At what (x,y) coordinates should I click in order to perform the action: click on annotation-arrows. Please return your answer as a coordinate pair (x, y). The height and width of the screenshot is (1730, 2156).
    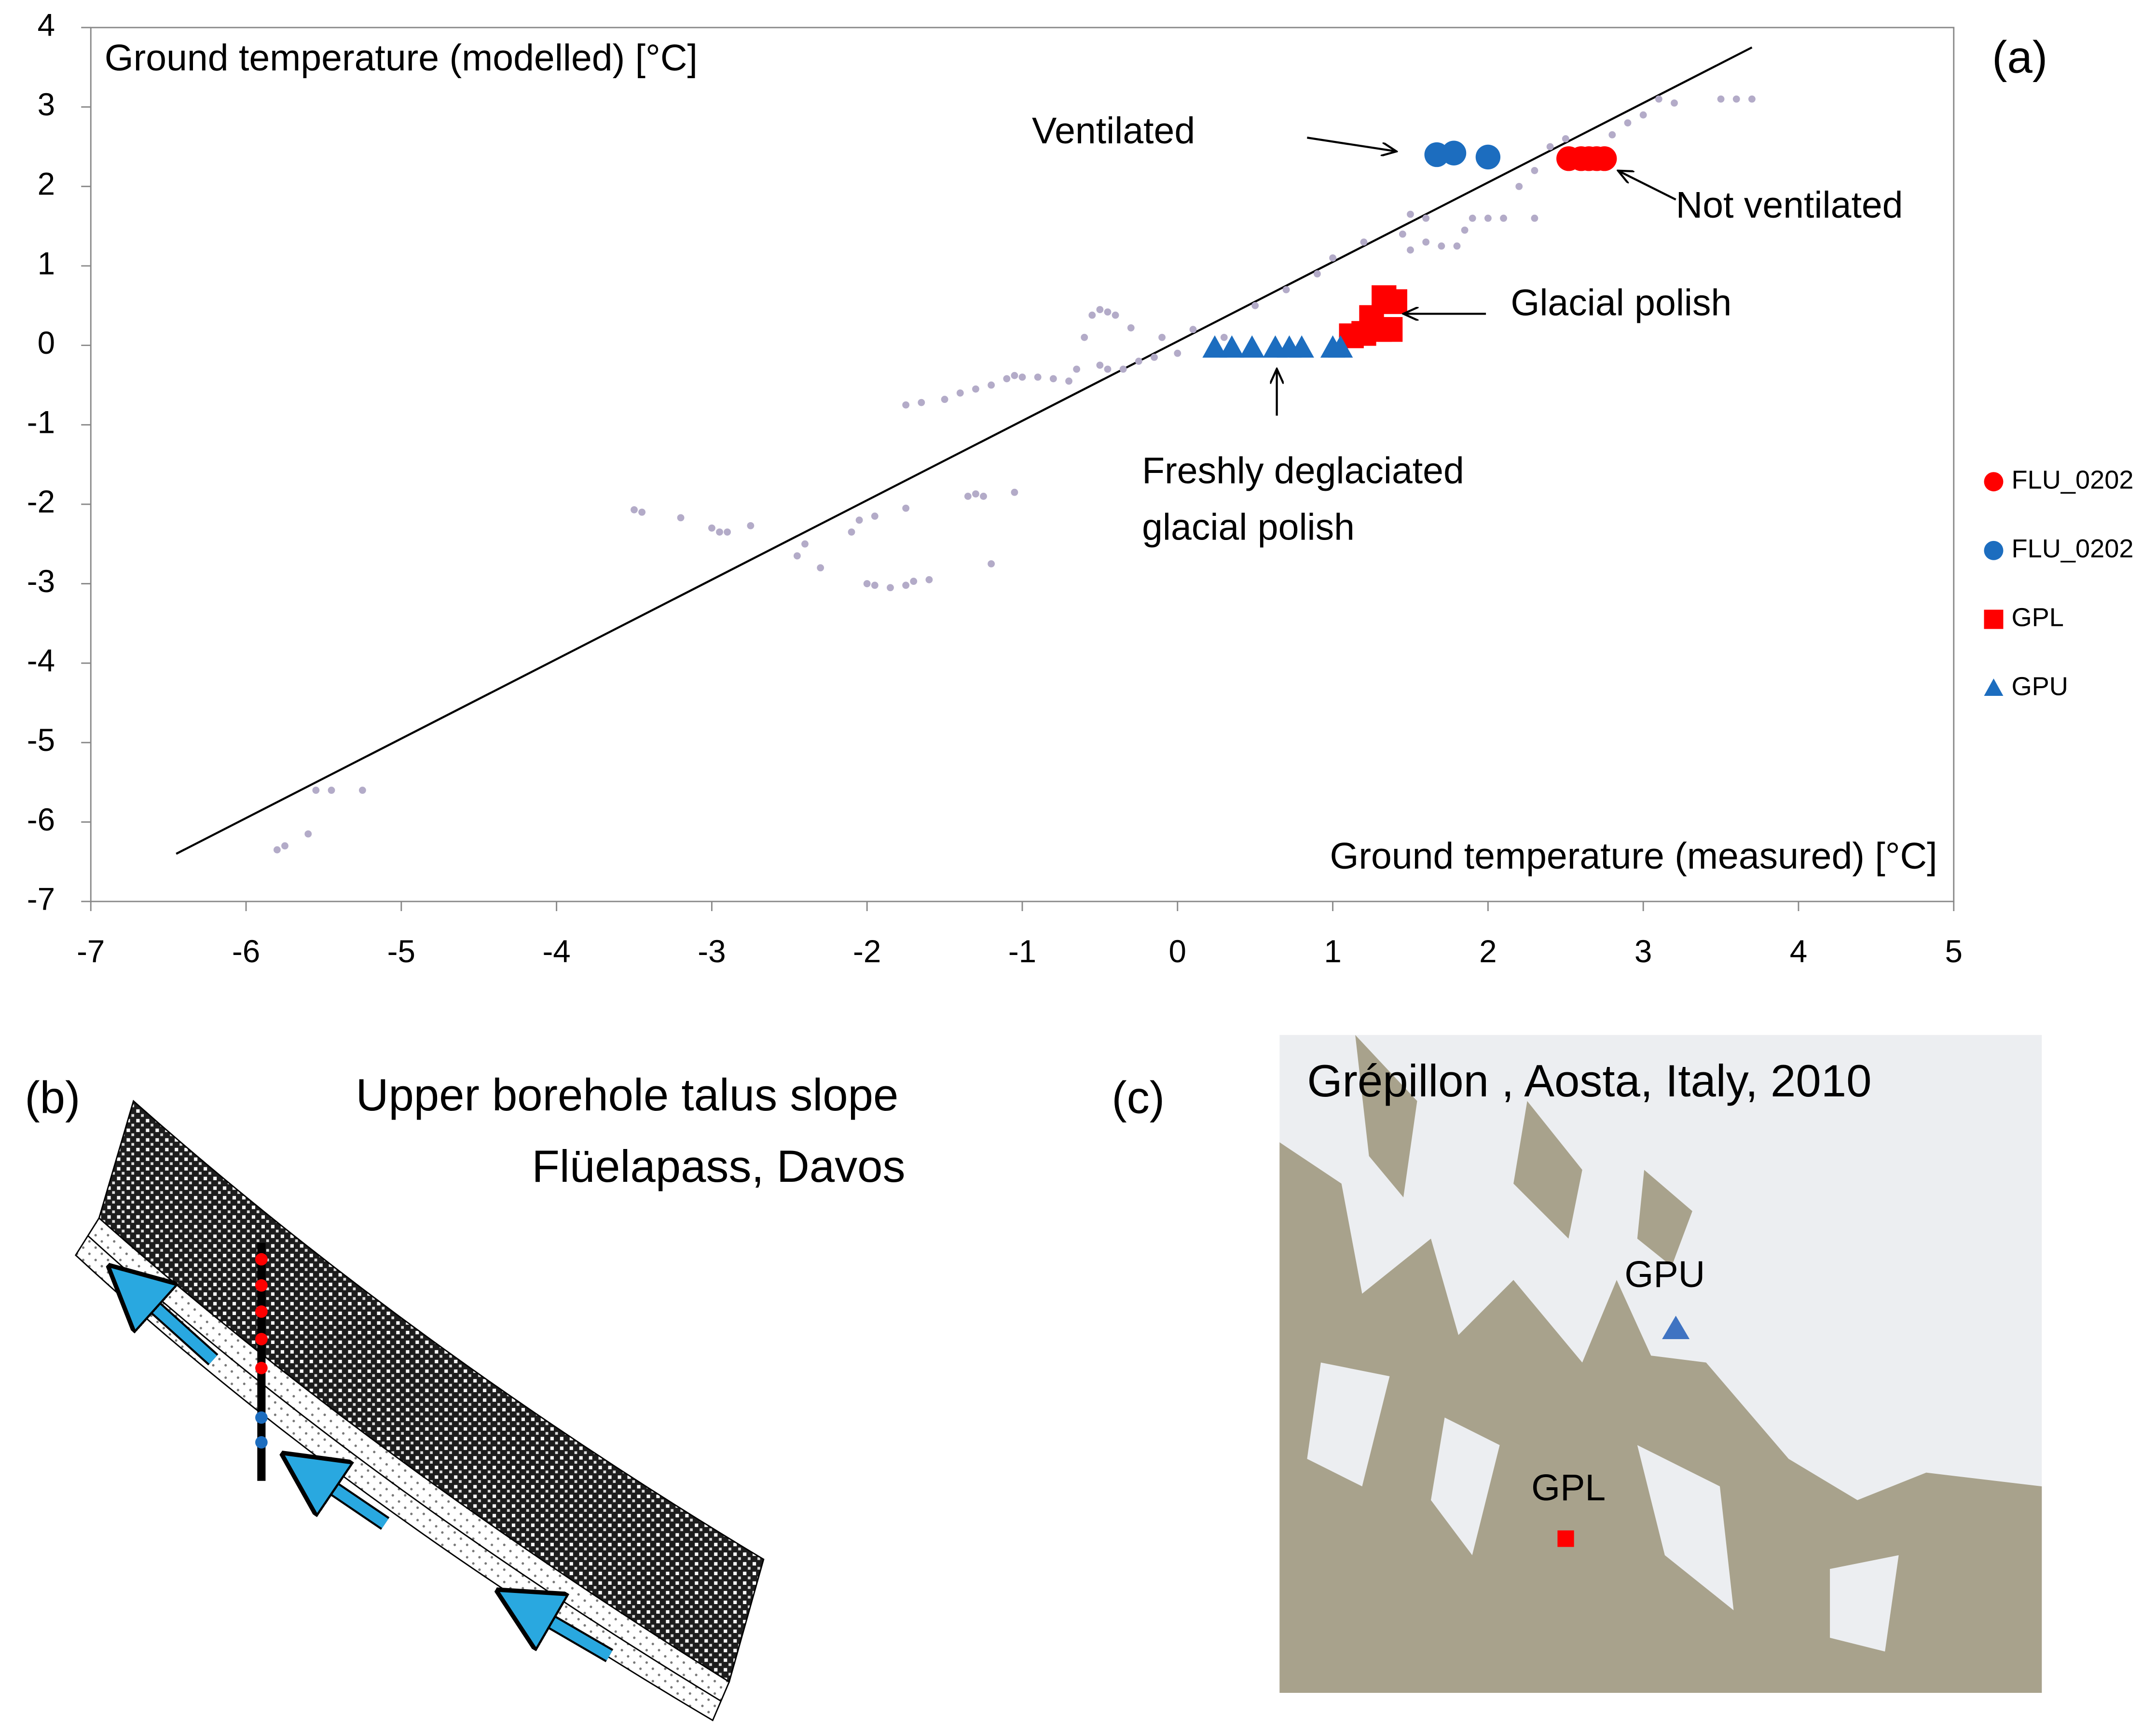
    Looking at the image, I should click on (1476, 277).